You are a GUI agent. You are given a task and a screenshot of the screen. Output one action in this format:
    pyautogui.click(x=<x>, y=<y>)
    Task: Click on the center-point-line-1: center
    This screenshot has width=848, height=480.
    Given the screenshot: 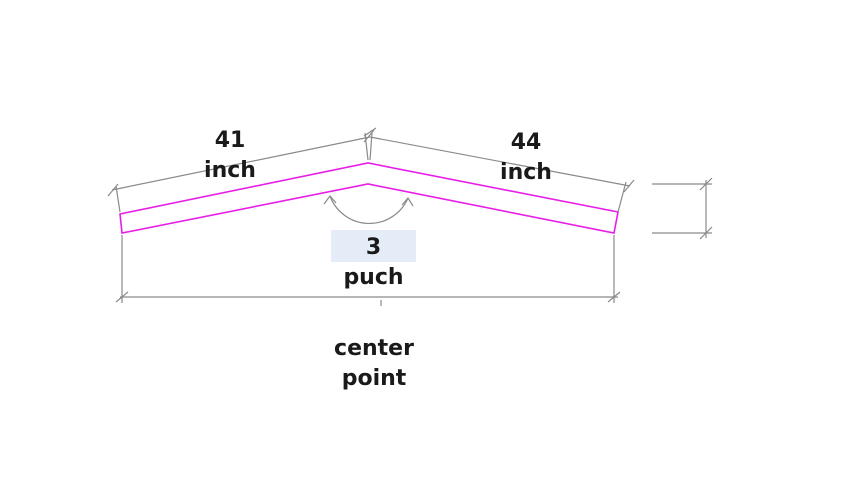 What is the action you would take?
    pyautogui.click(x=374, y=348)
    